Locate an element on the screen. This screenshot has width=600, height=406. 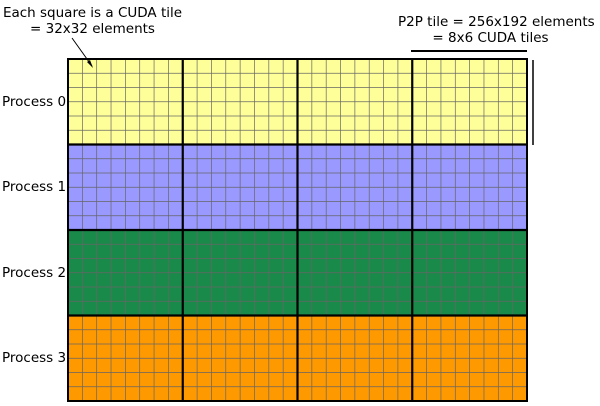
process-3-label: Process 3 is located at coordinates (34, 358).